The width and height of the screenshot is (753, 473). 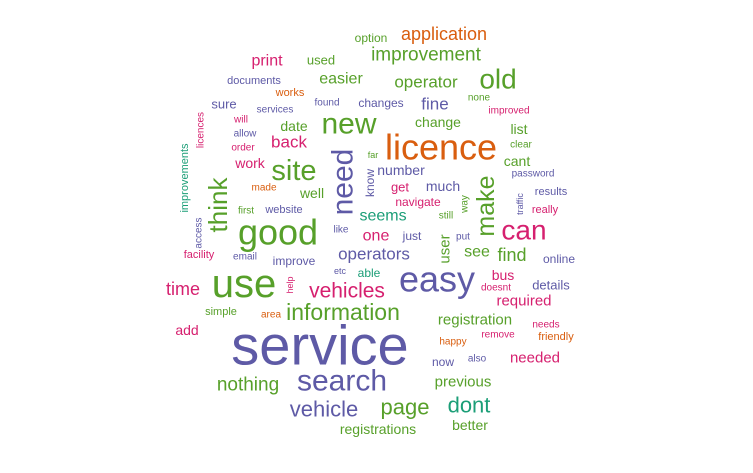 I want to click on word-password: password, so click(x=533, y=174).